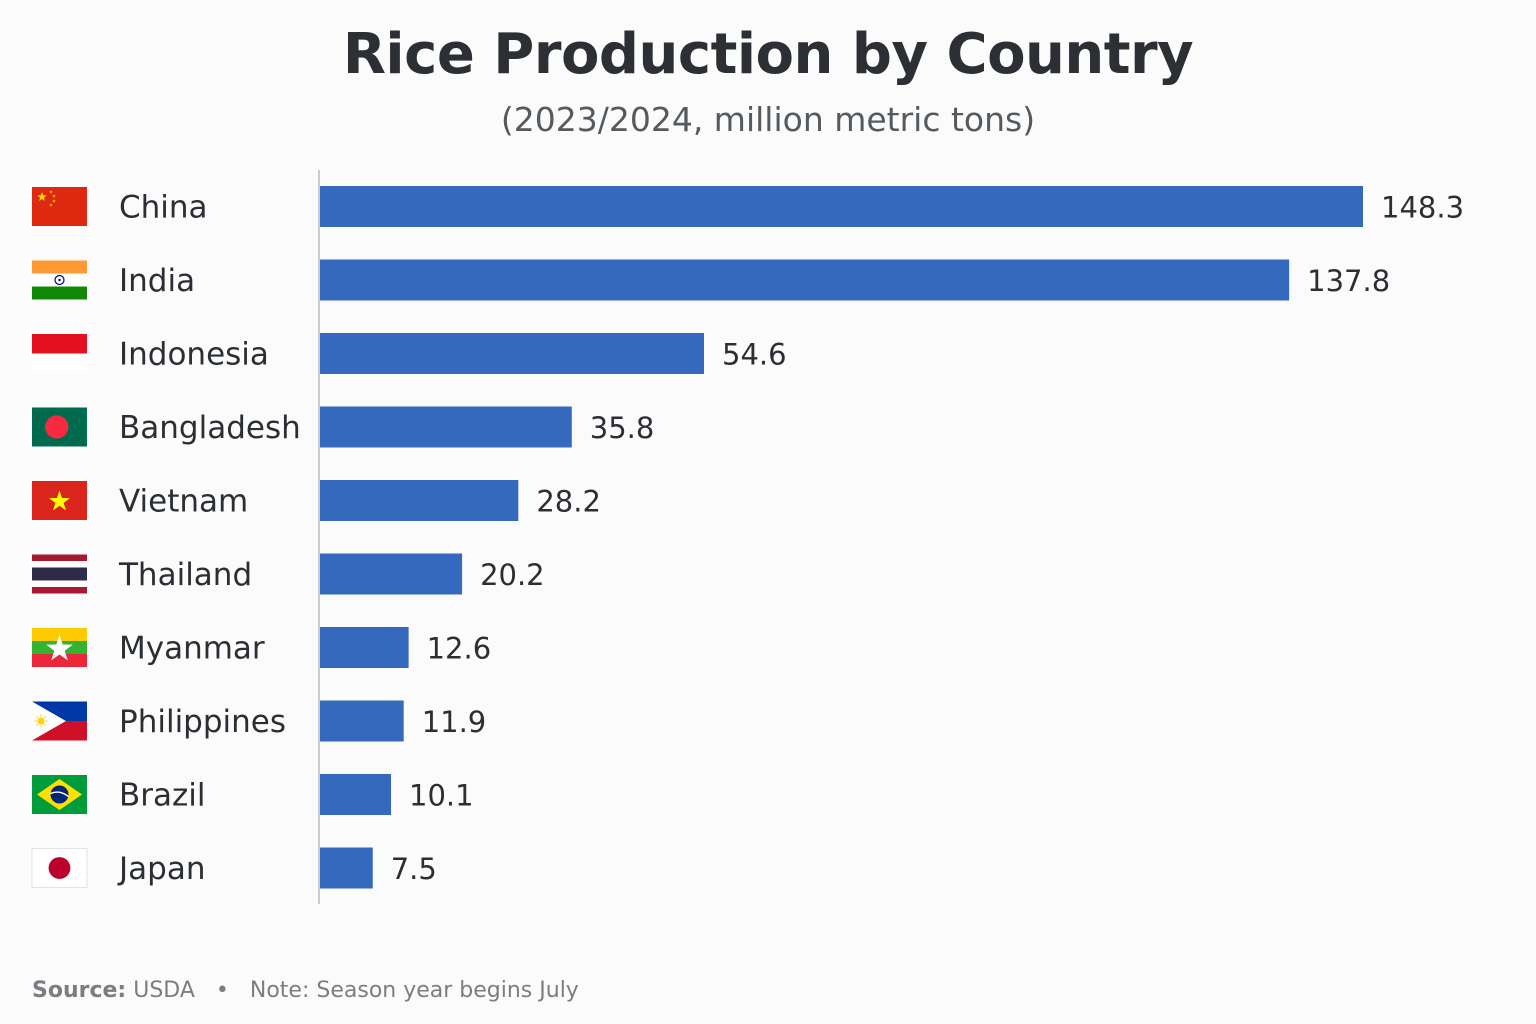  What do you see at coordinates (59, 427) in the screenshot?
I see `bangladesh-flag-icon` at bounding box center [59, 427].